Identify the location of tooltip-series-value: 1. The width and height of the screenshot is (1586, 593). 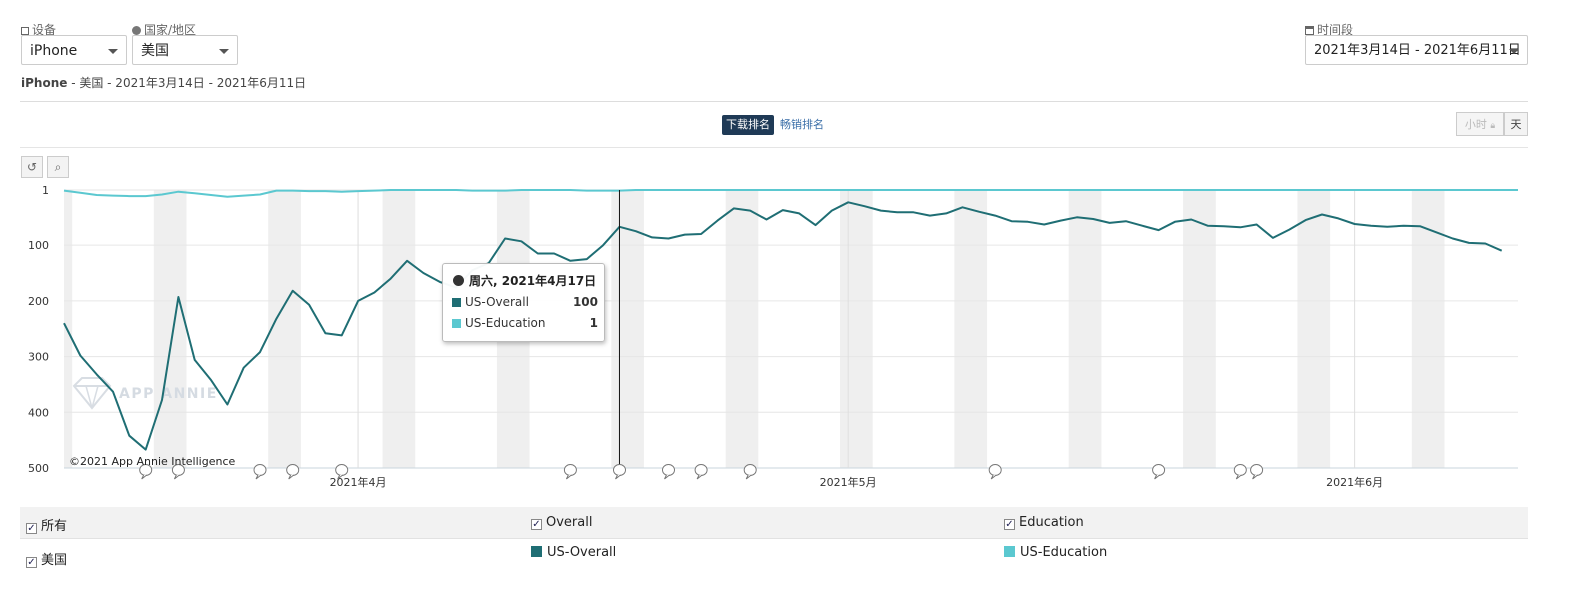
(593, 323).